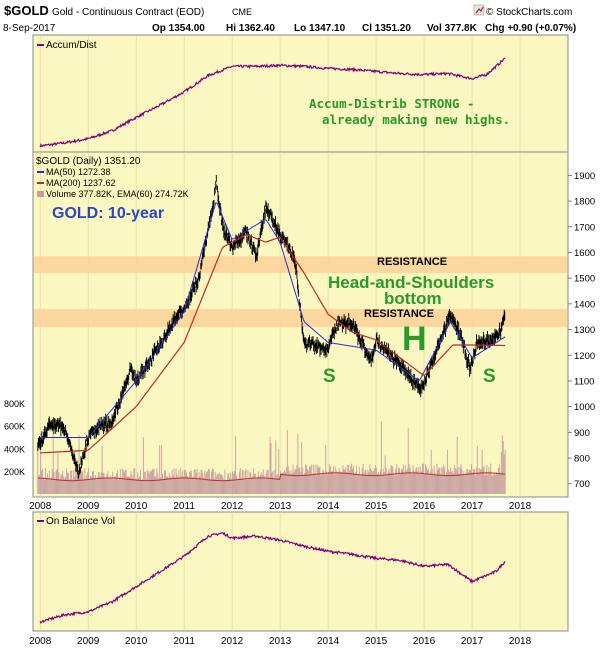  Describe the element at coordinates (584, 227) in the screenshot. I see `price-tick-label: 1700` at that location.